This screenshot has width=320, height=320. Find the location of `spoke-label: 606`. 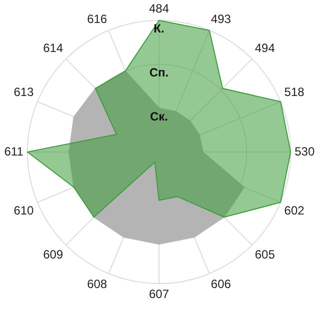

spoke-label: 606 is located at coordinates (221, 283).